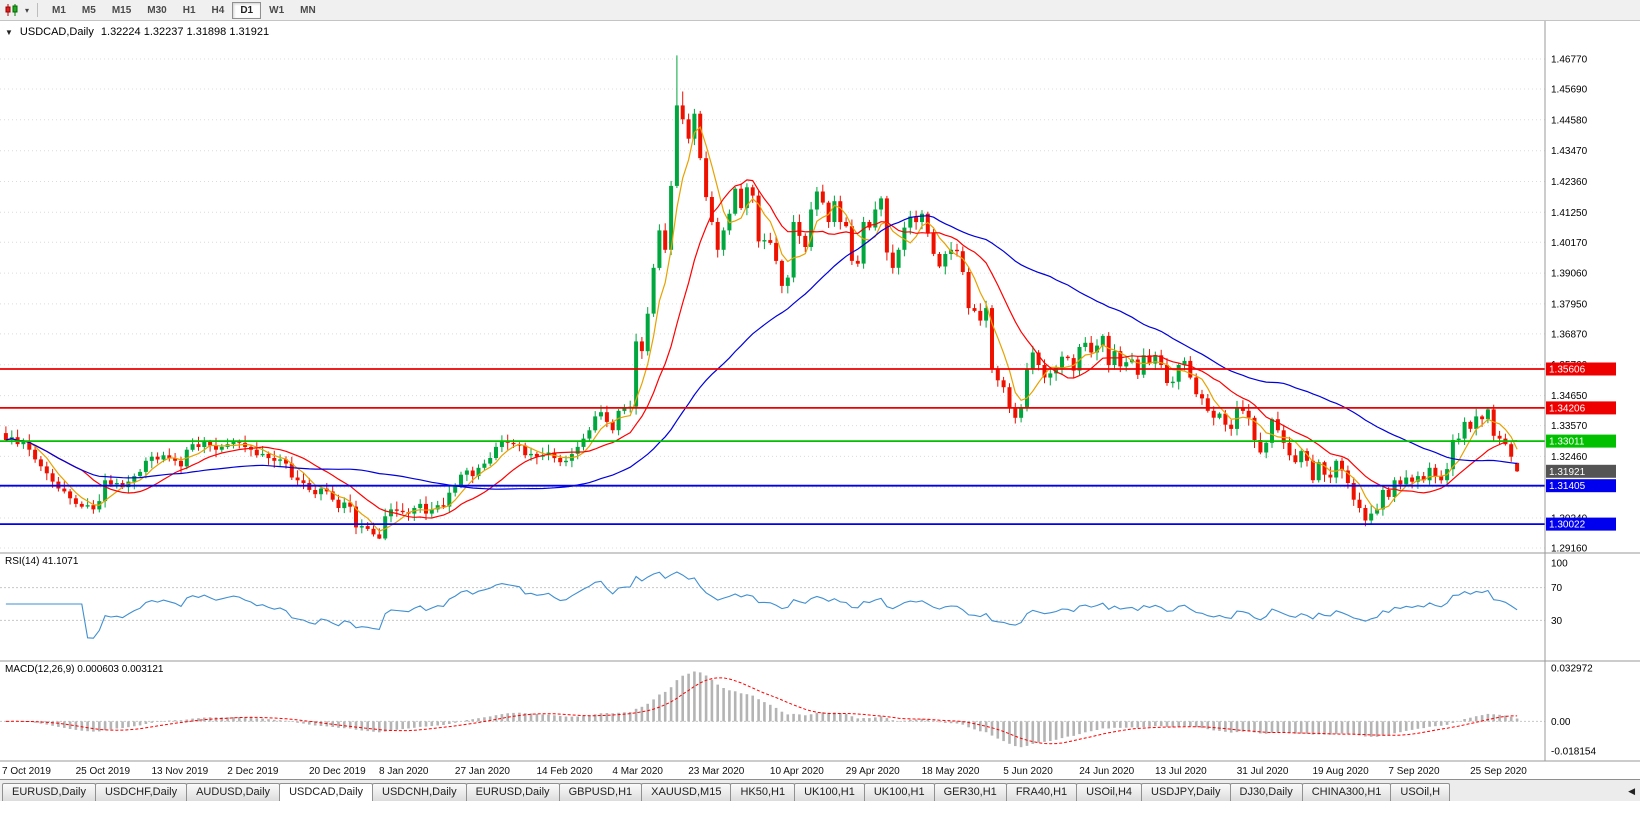 Image resolution: width=1640 pixels, height=839 pixels. What do you see at coordinates (951, 771) in the screenshot?
I see `date-axis-label: 18 May 2020` at bounding box center [951, 771].